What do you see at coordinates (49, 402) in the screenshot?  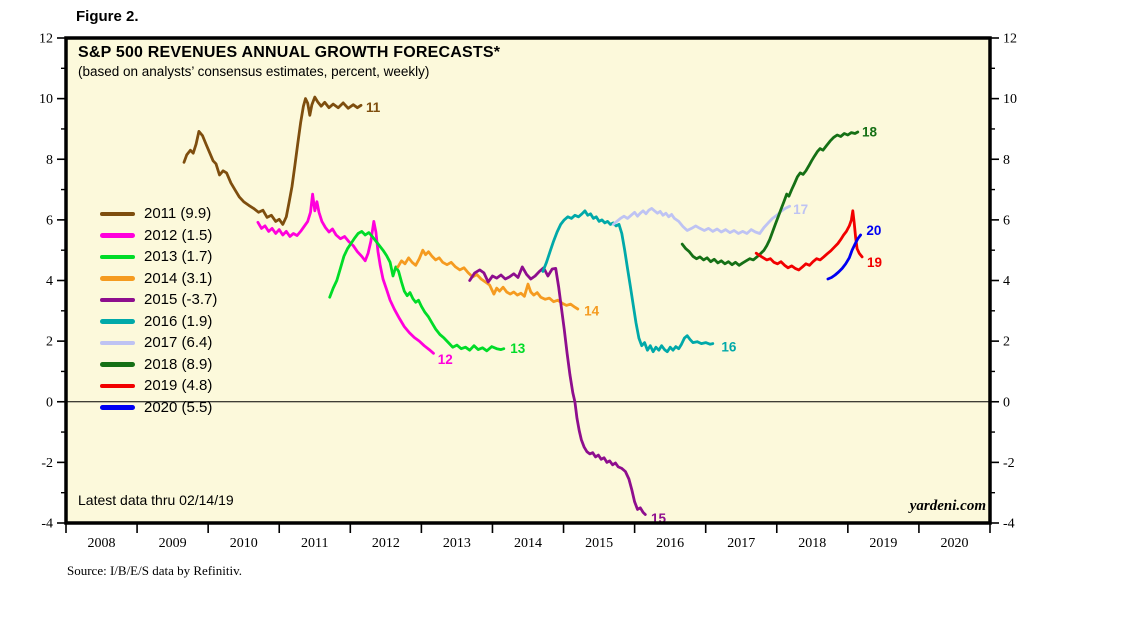 I see `y-axis-label-left: 0` at bounding box center [49, 402].